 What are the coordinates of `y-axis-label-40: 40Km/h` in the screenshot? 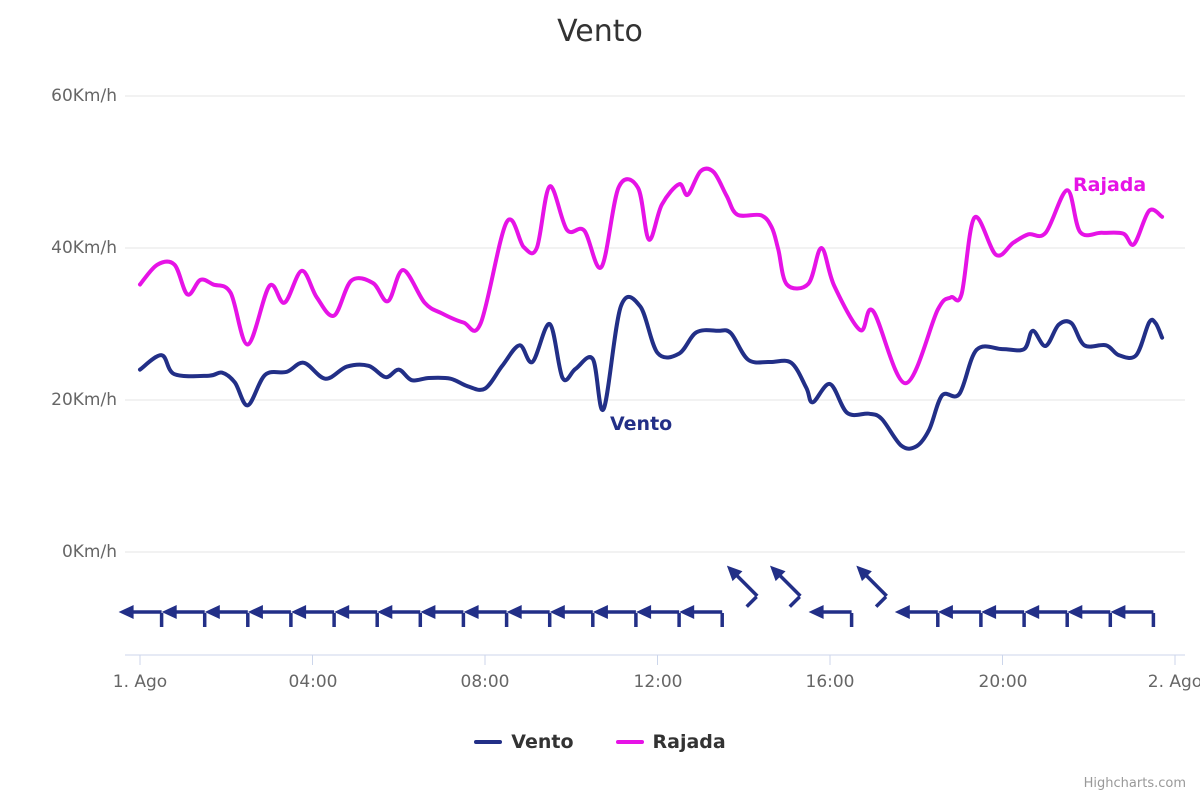 It's located at (84, 248).